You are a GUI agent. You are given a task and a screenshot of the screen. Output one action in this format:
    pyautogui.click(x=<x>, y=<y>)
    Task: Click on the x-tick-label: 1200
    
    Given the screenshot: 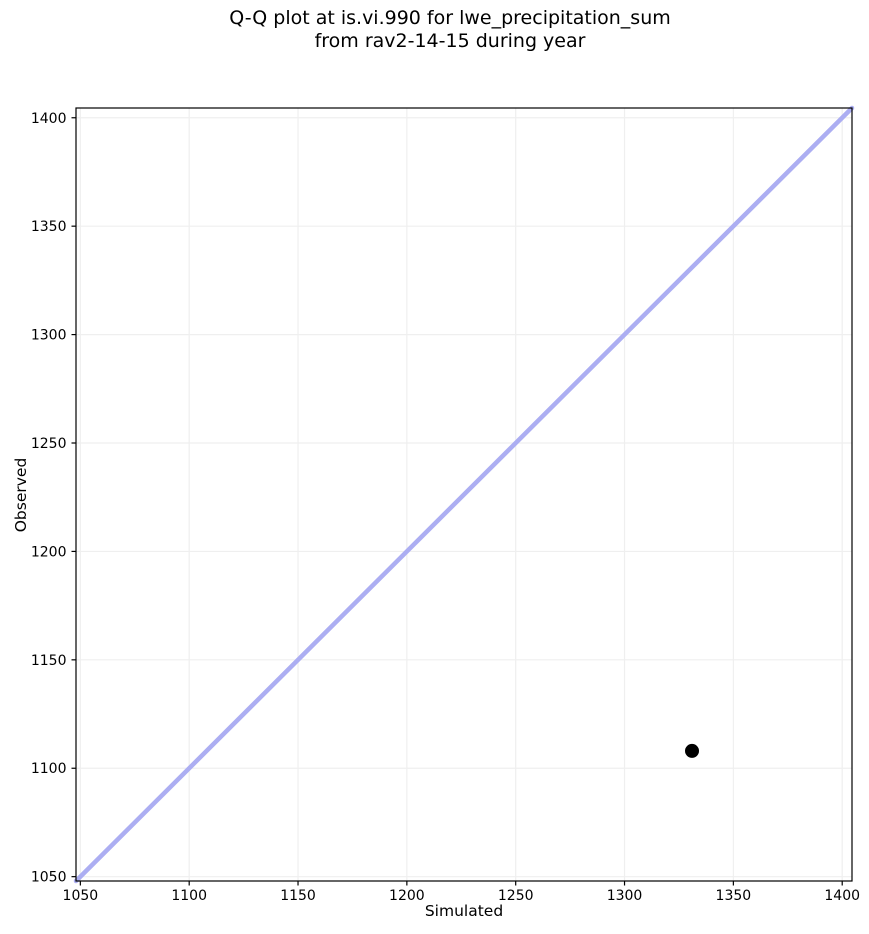 What is the action you would take?
    pyautogui.click(x=407, y=896)
    